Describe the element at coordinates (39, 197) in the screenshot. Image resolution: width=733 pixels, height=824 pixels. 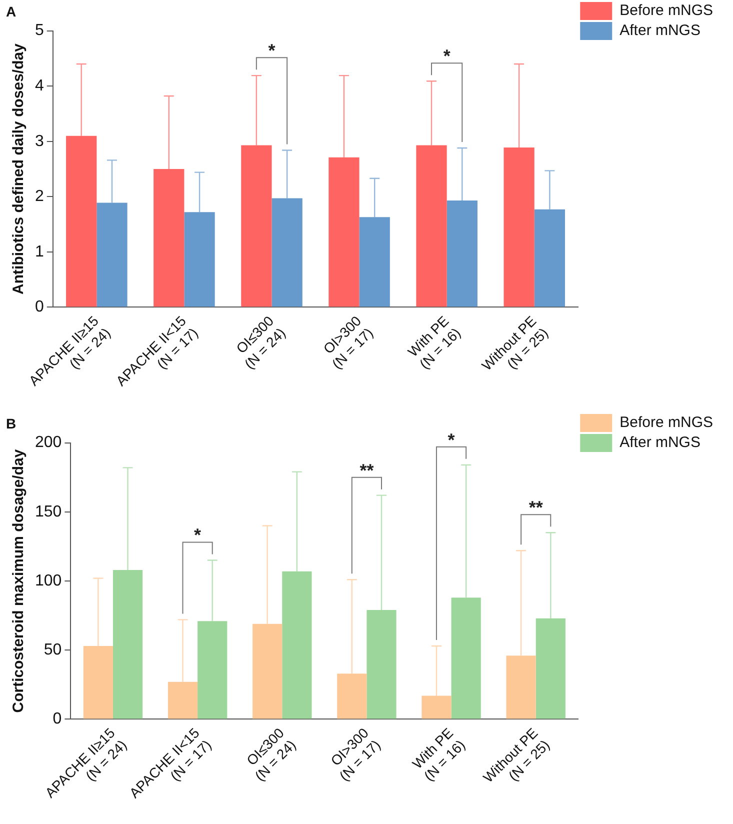
I see `y-tick-label: 2` at that location.